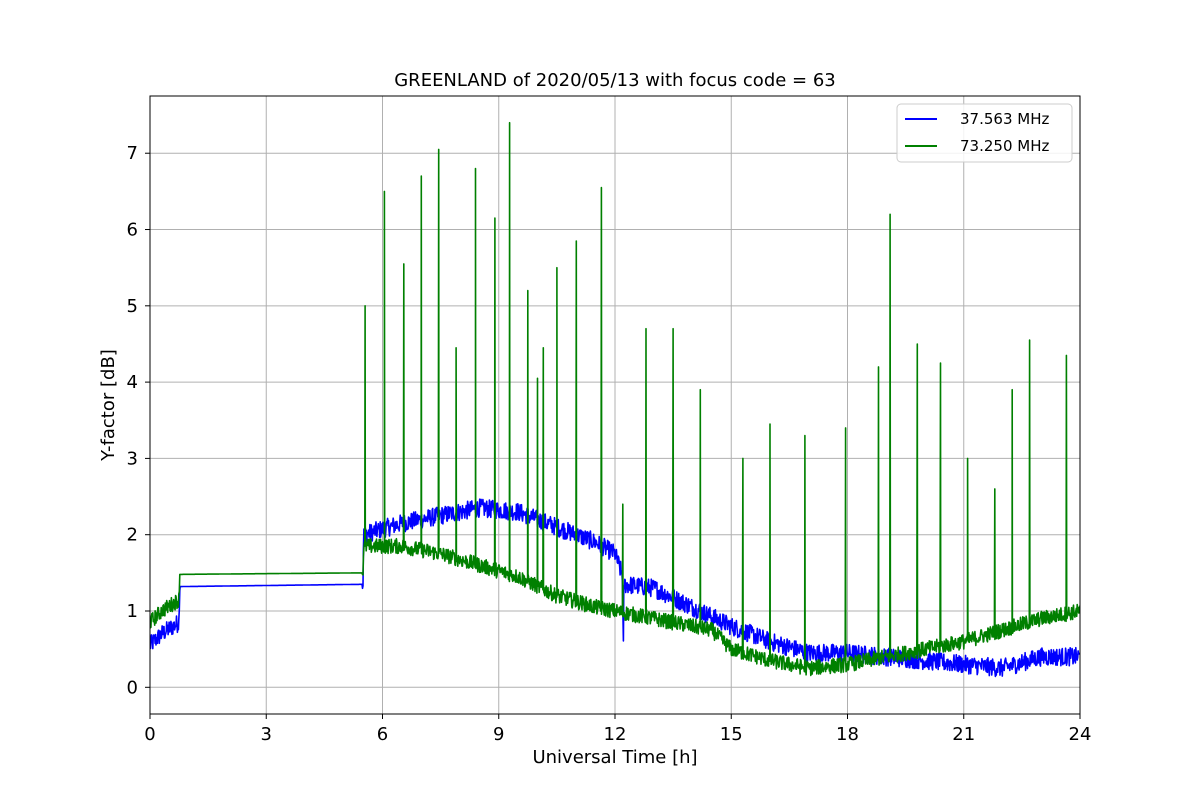  Describe the element at coordinates (132, 153) in the screenshot. I see `y-tick-label: 7` at that location.